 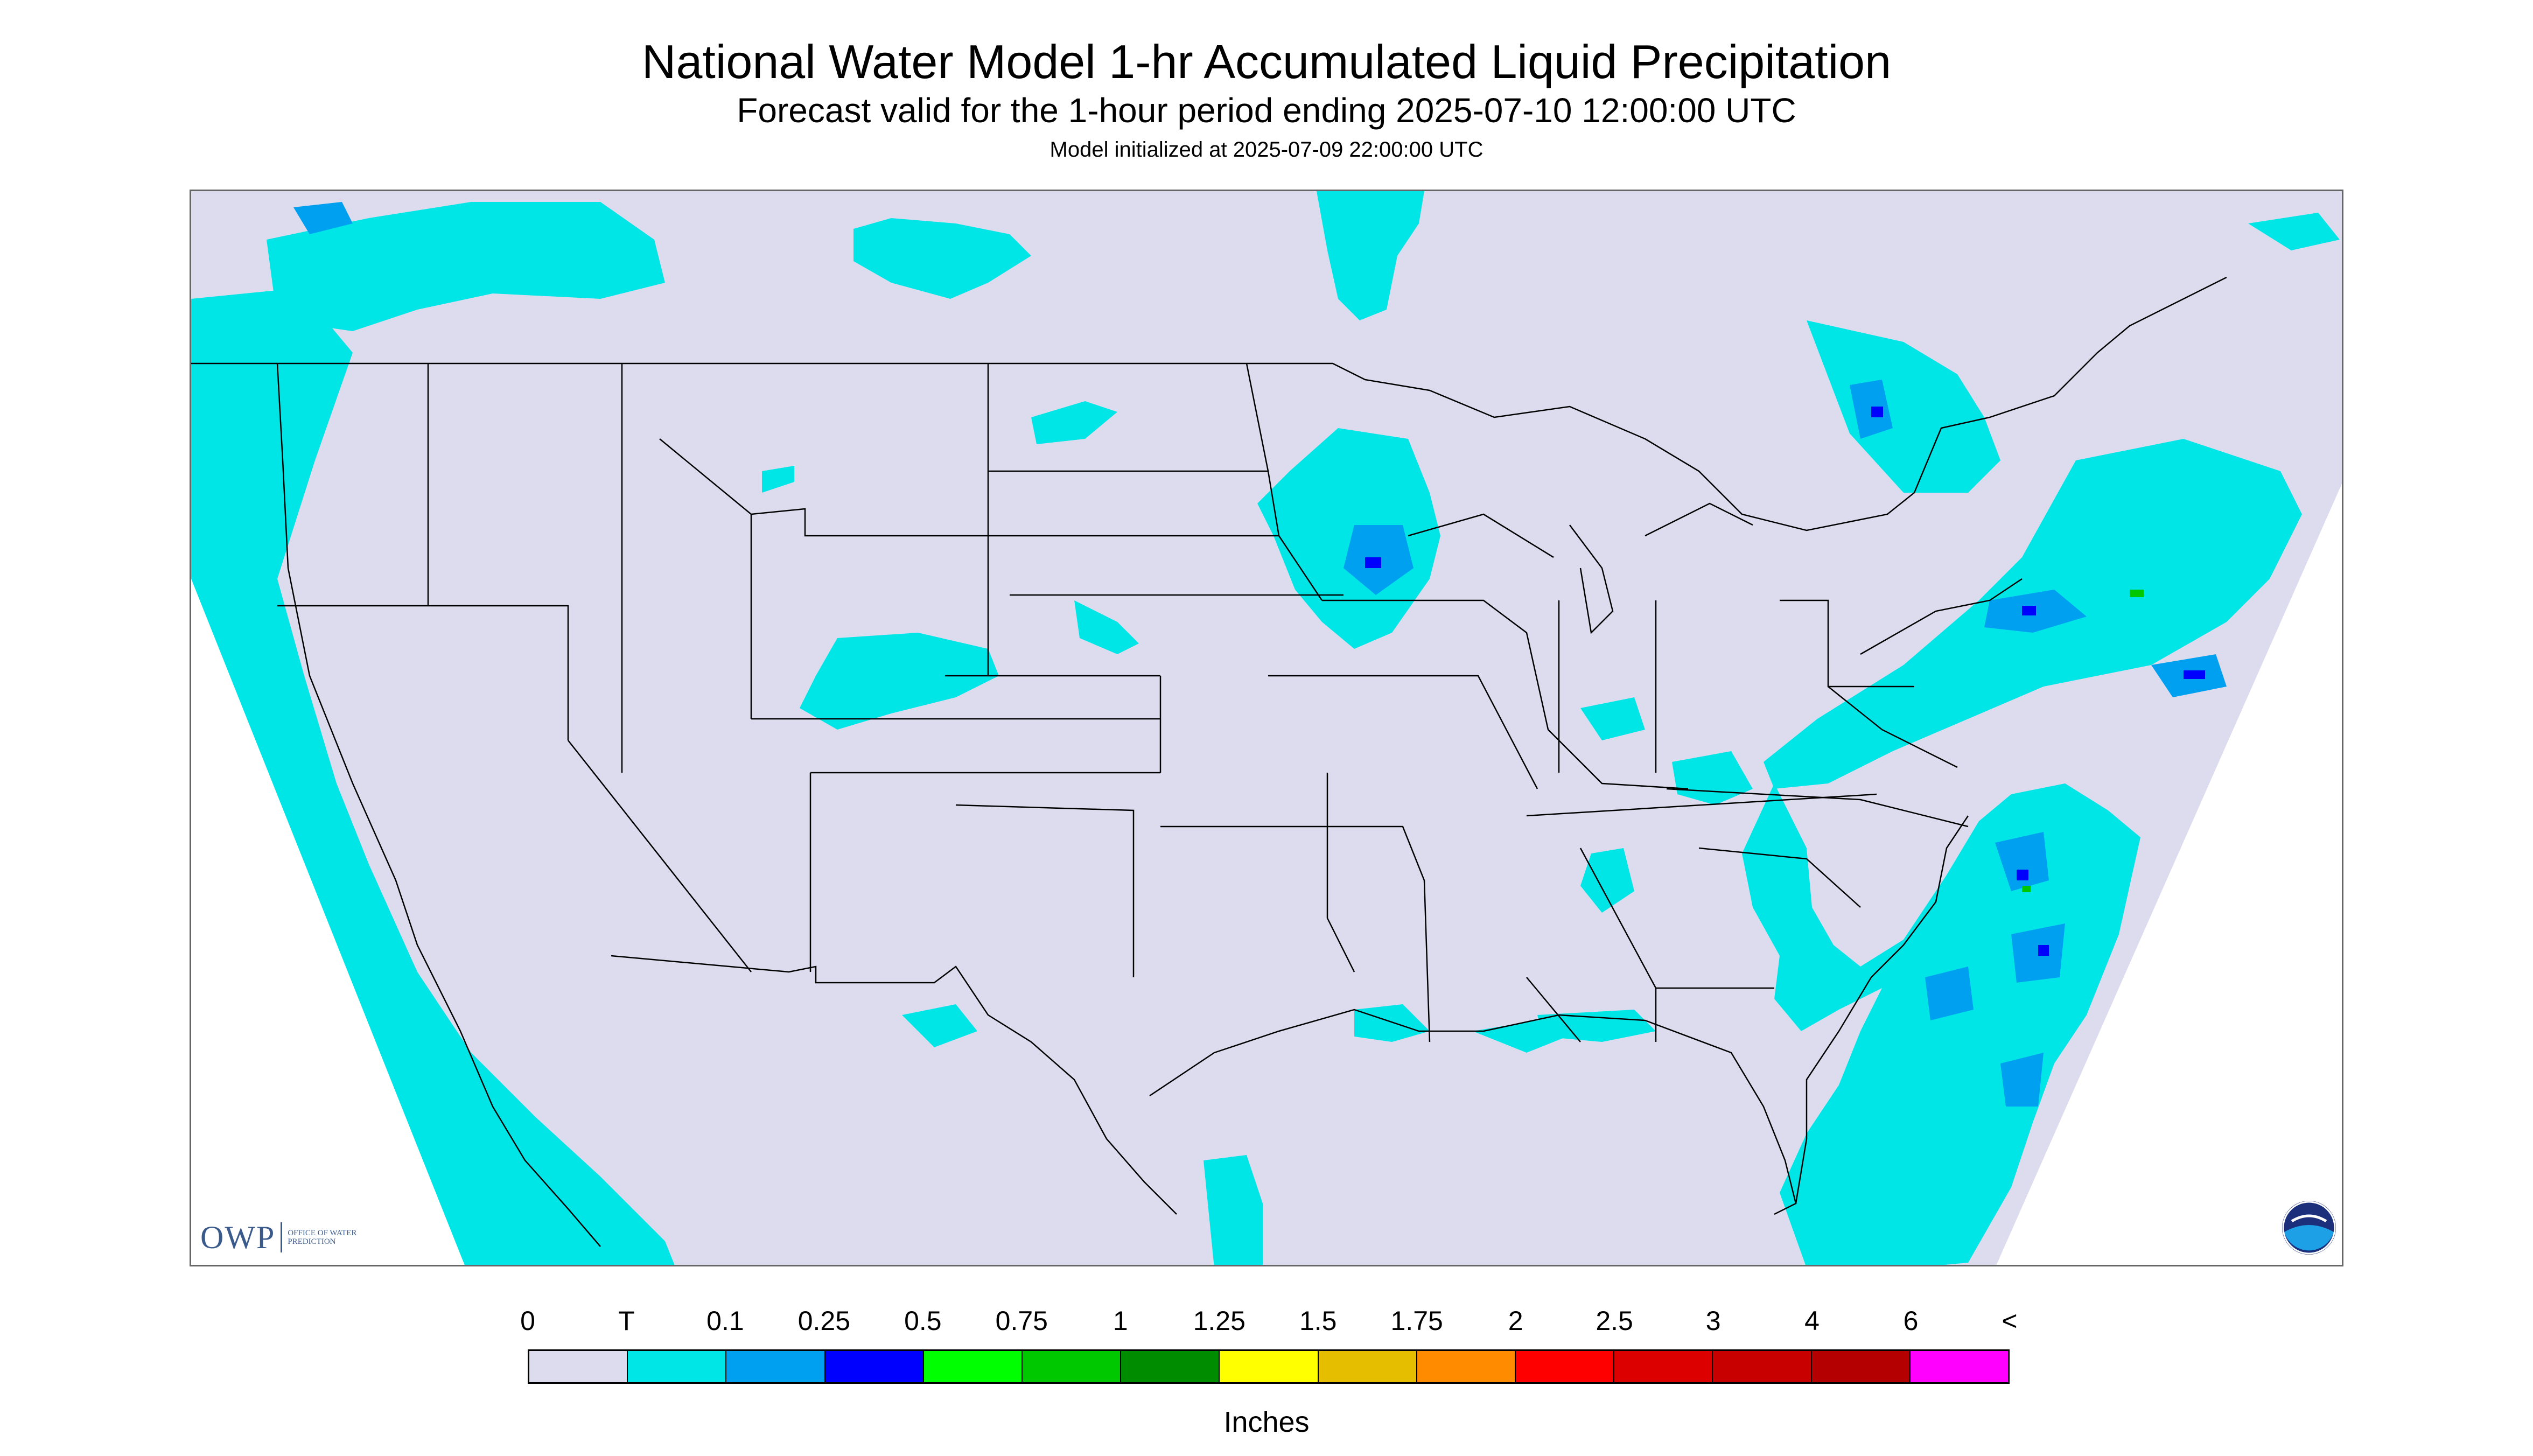 I want to click on legend-tick-label: 0.25, so click(x=824, y=1321).